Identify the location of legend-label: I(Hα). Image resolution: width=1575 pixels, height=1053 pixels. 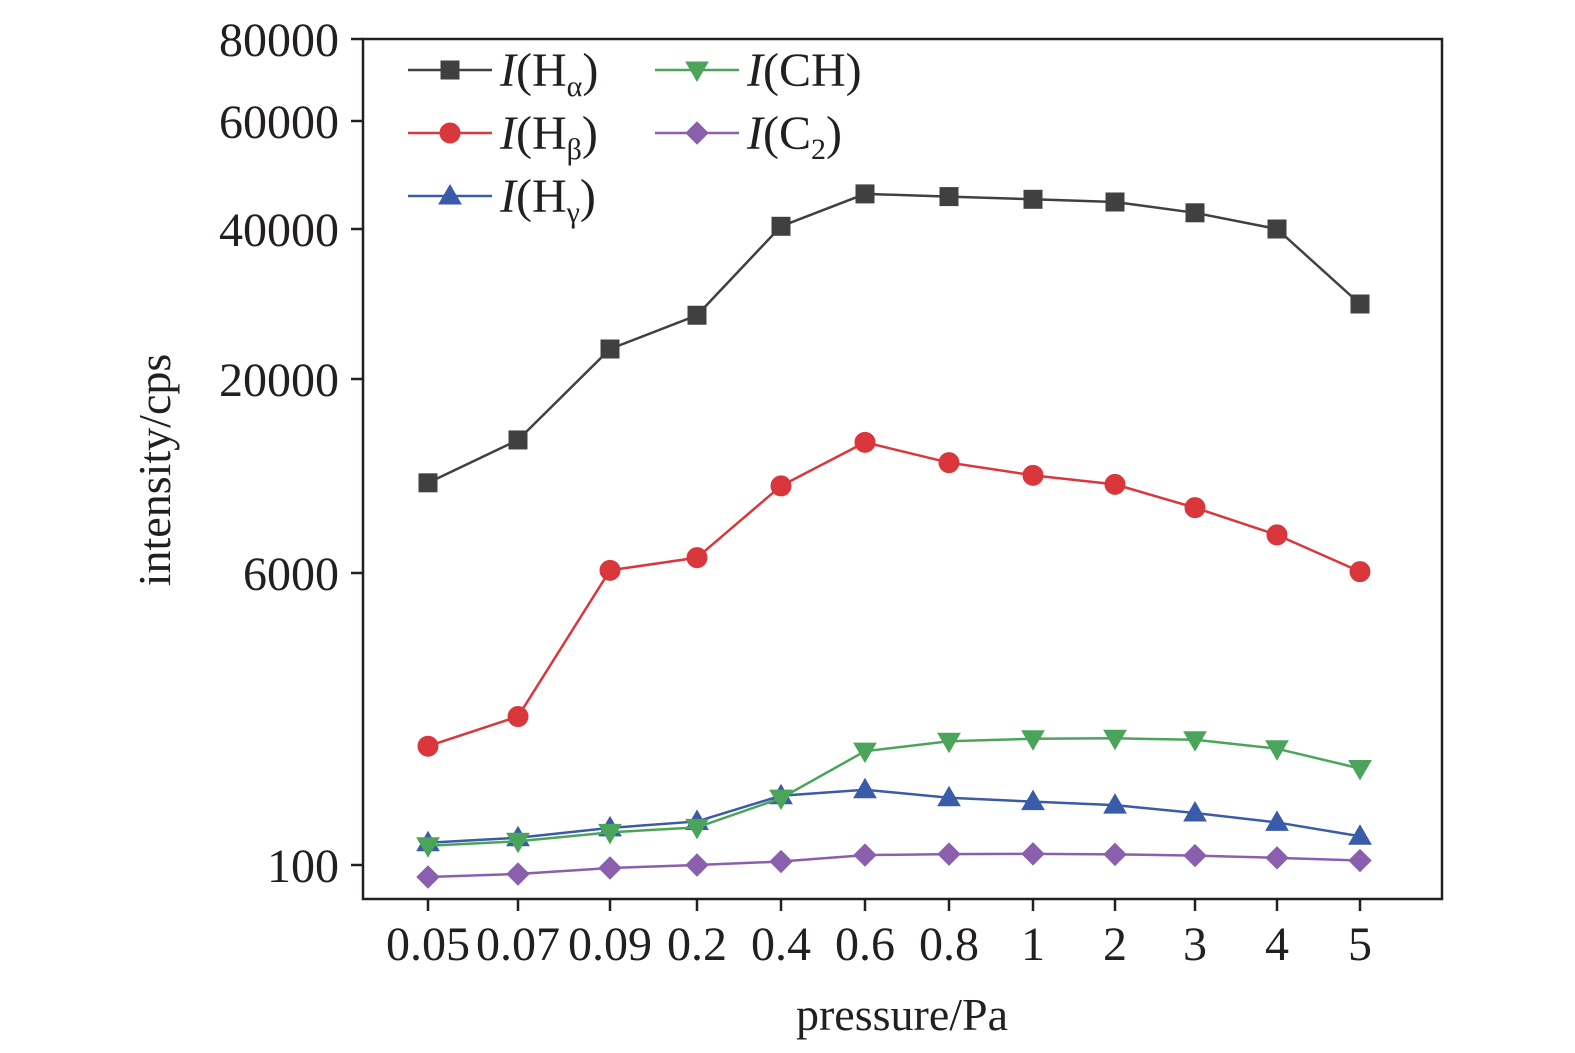
(548, 73).